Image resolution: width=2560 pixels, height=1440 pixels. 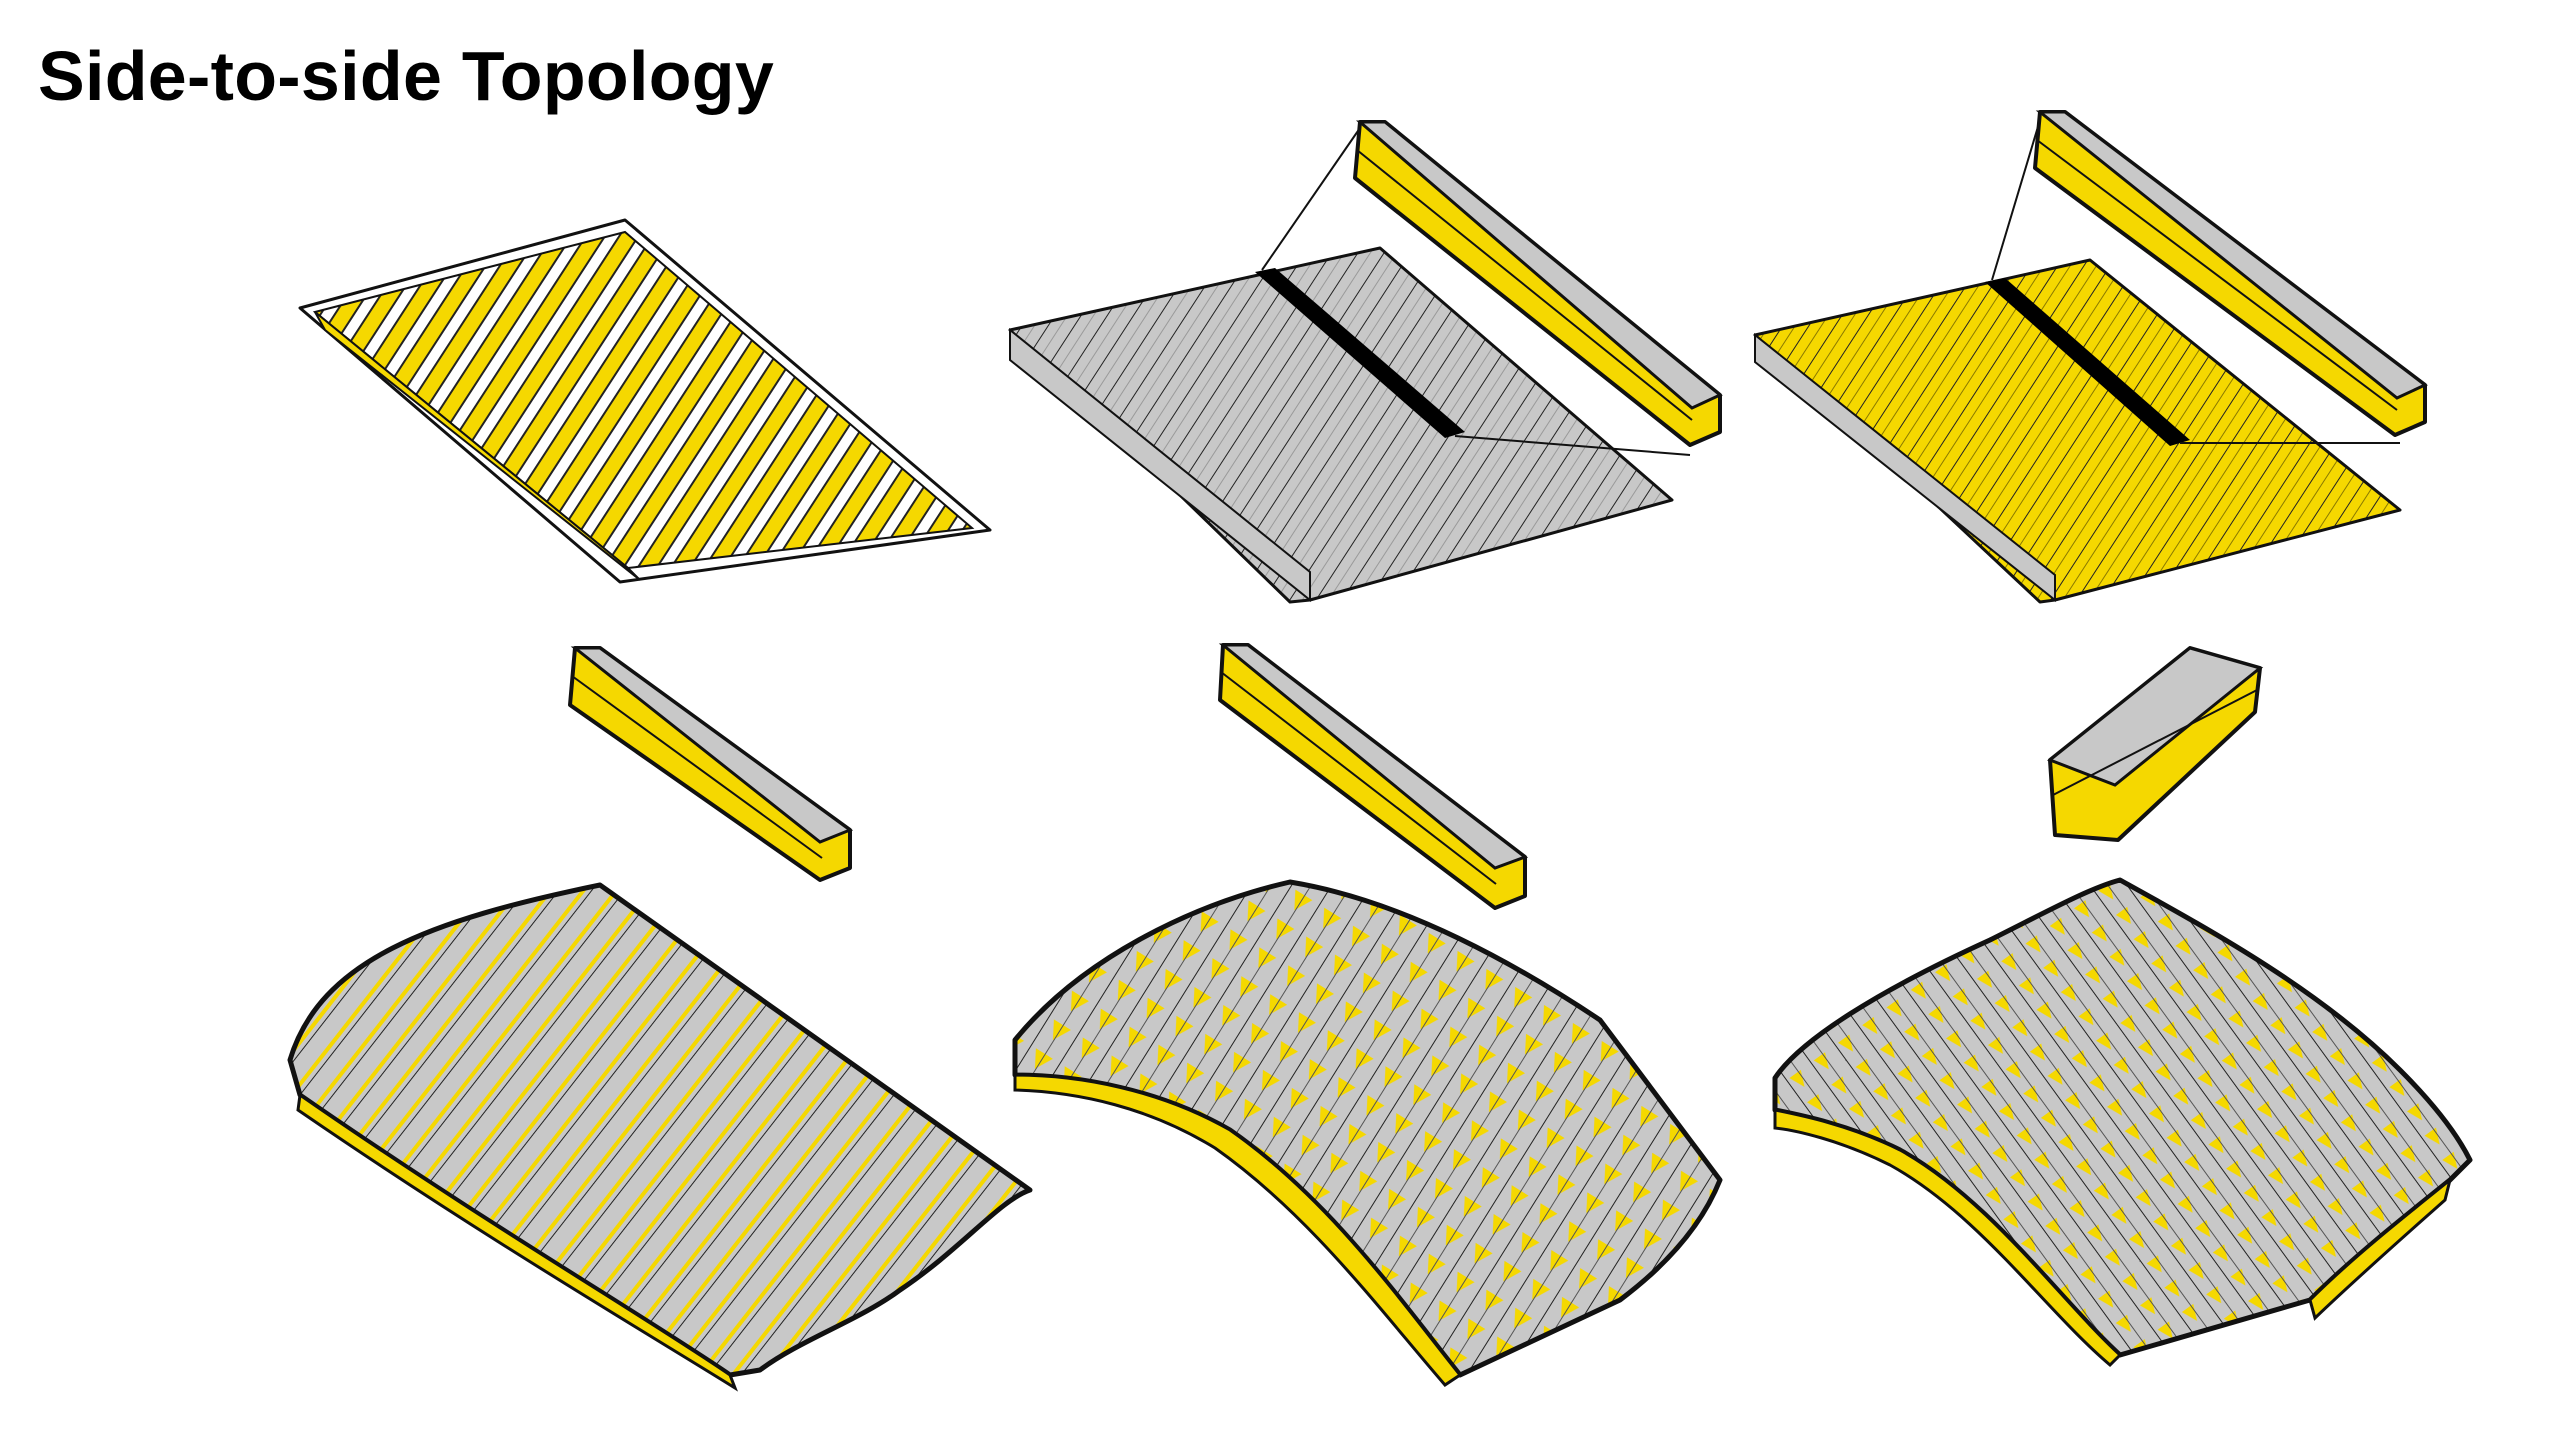 What do you see at coordinates (645, 401) in the screenshot?
I see `panel-flat-slotted` at bounding box center [645, 401].